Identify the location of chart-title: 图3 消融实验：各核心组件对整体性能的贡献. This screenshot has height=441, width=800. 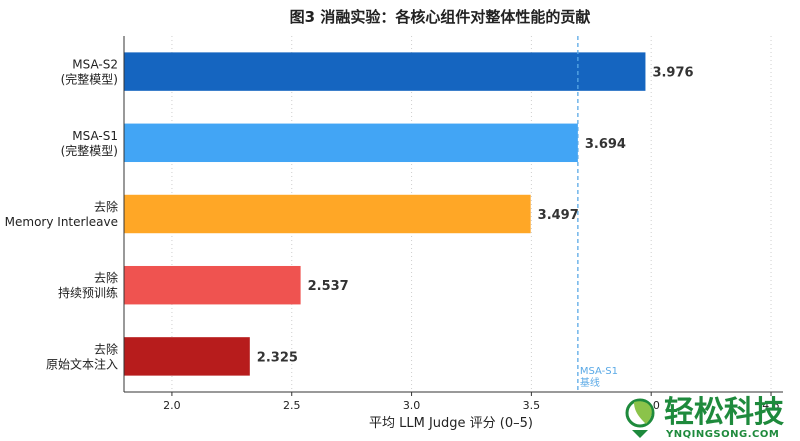
(440, 17).